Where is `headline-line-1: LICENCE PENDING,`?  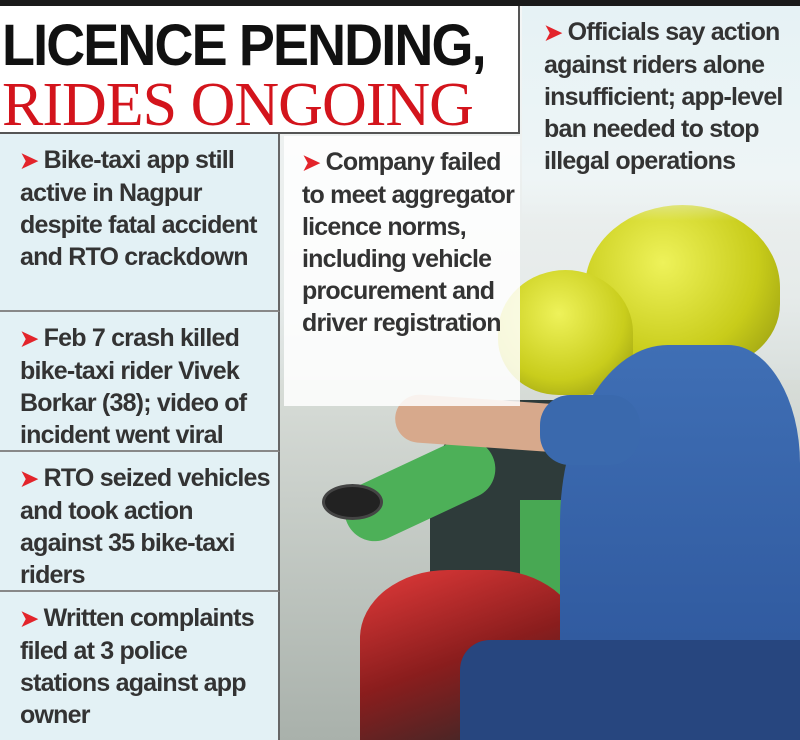 headline-line-1: LICENCE PENDING, is located at coordinates (244, 45).